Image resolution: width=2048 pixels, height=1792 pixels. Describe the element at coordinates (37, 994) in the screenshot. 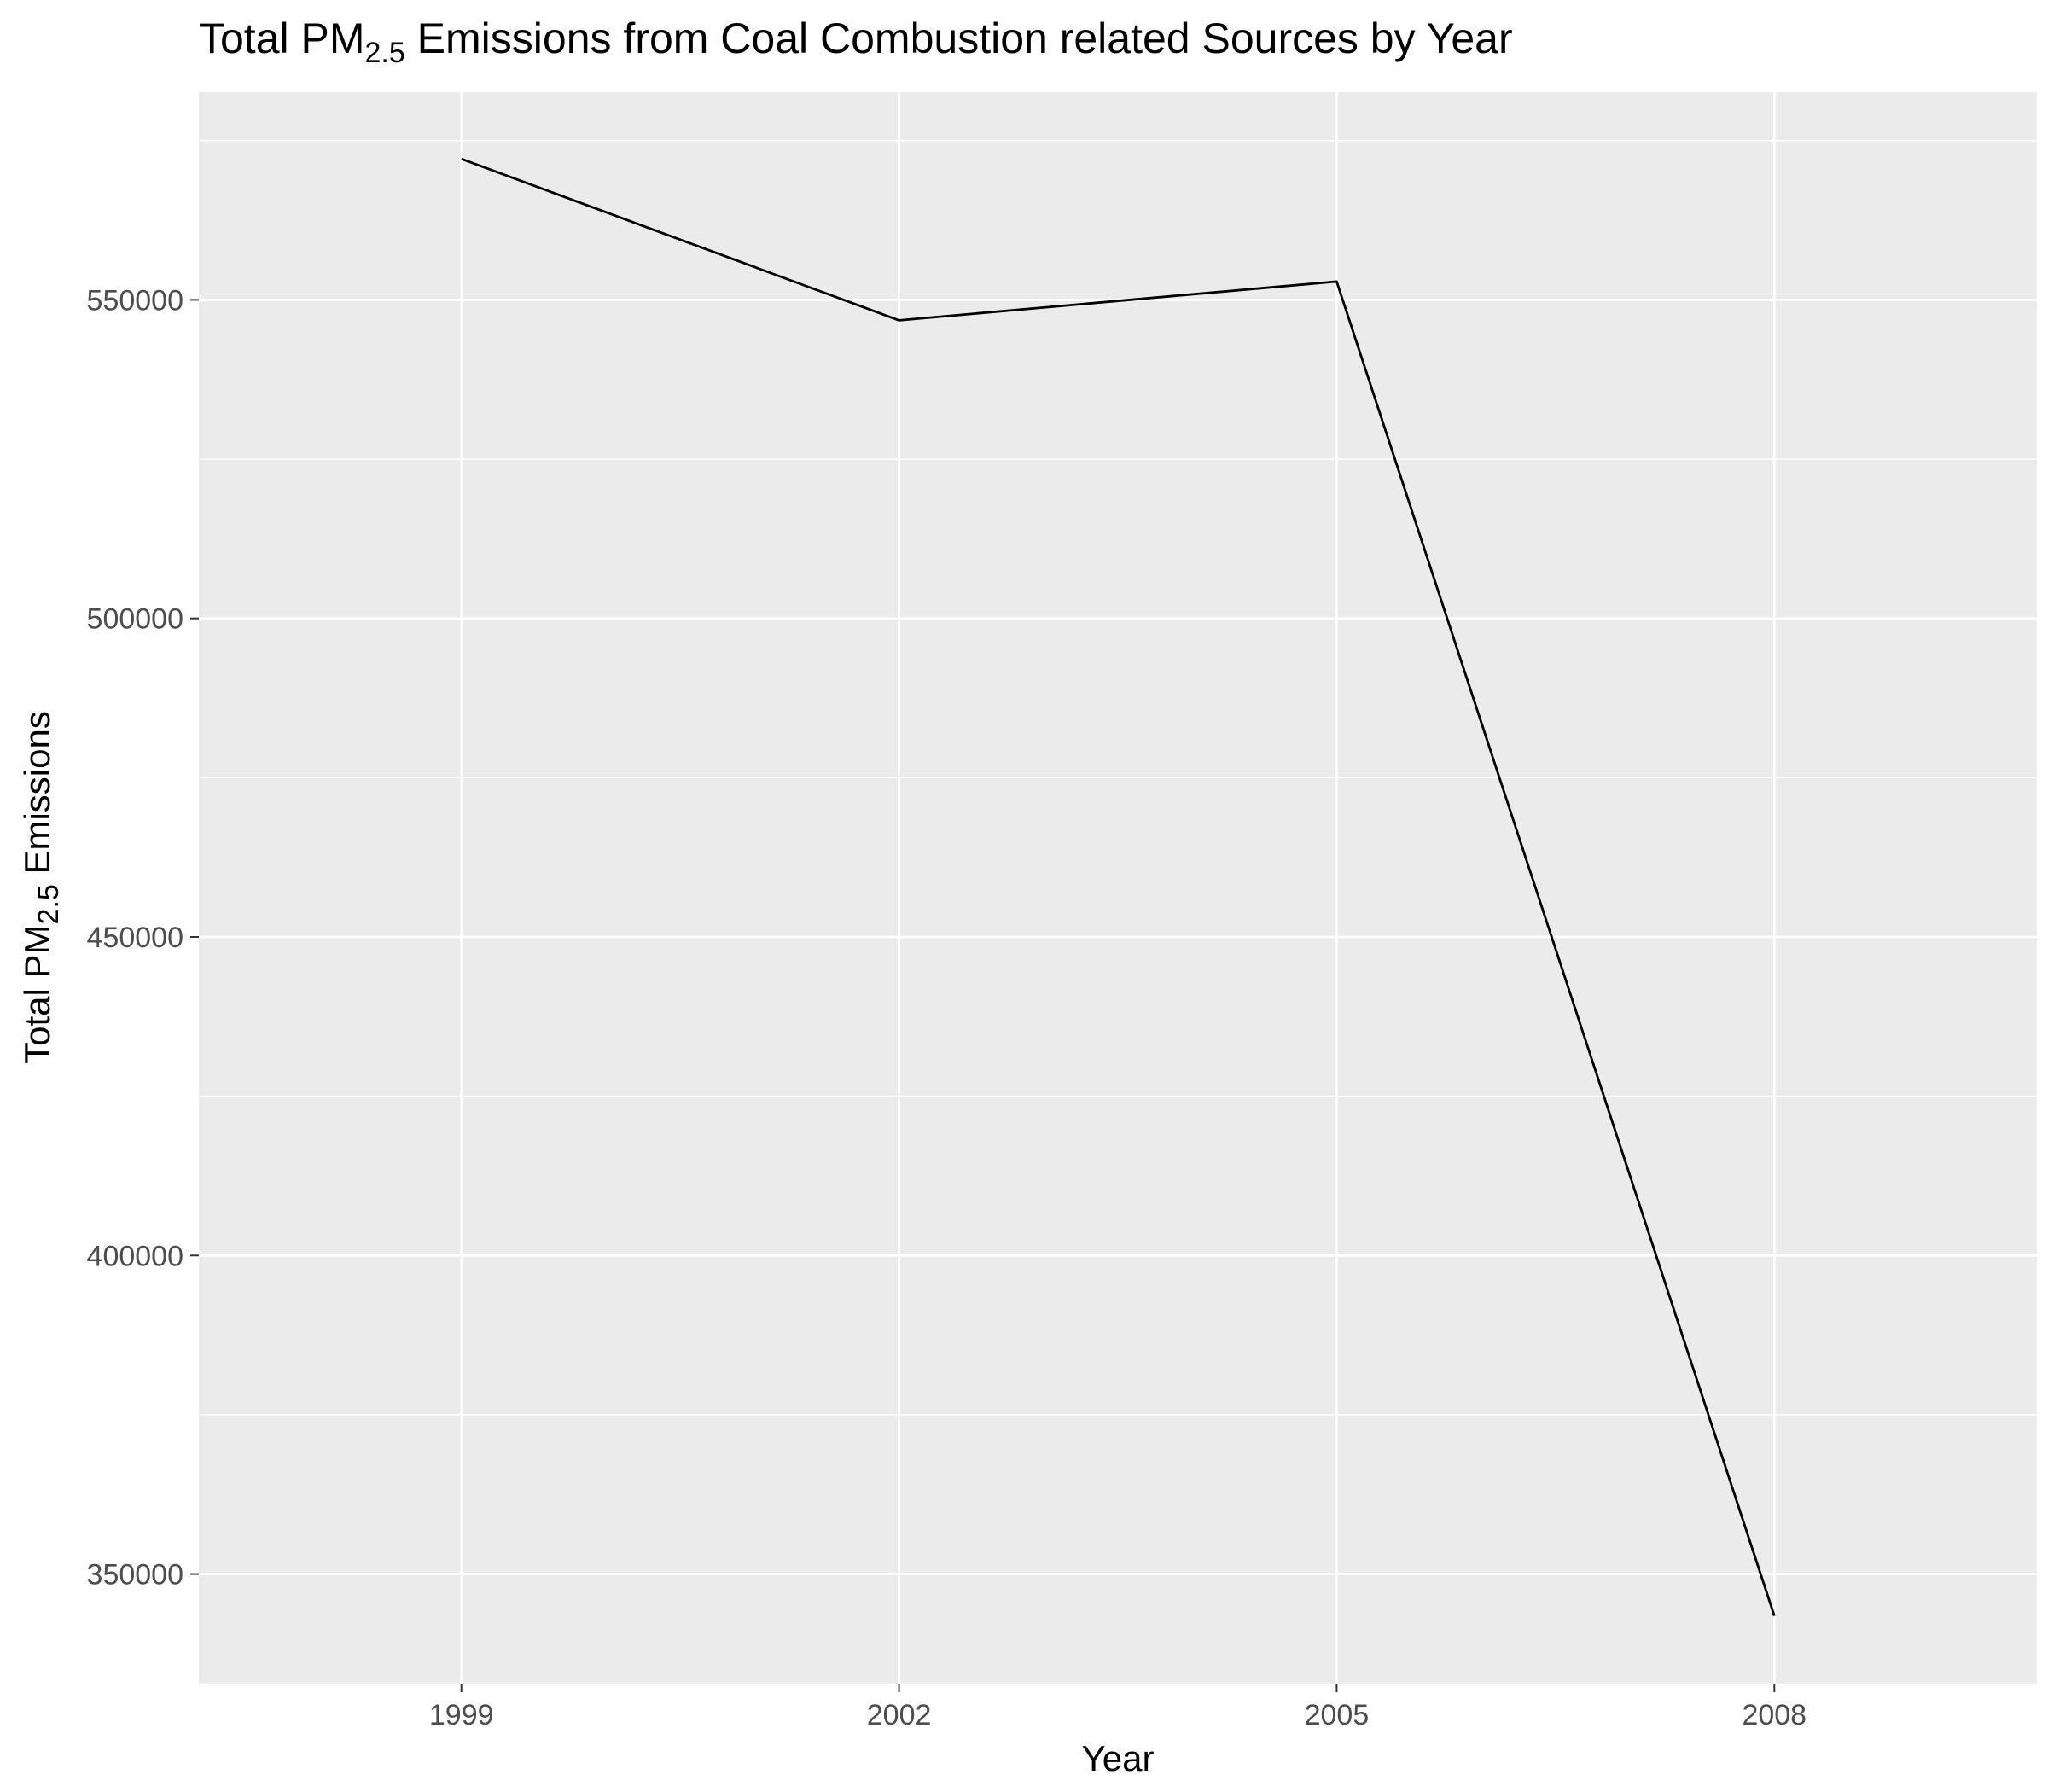

I see `y-axis-title-prefix: Total PM` at that location.